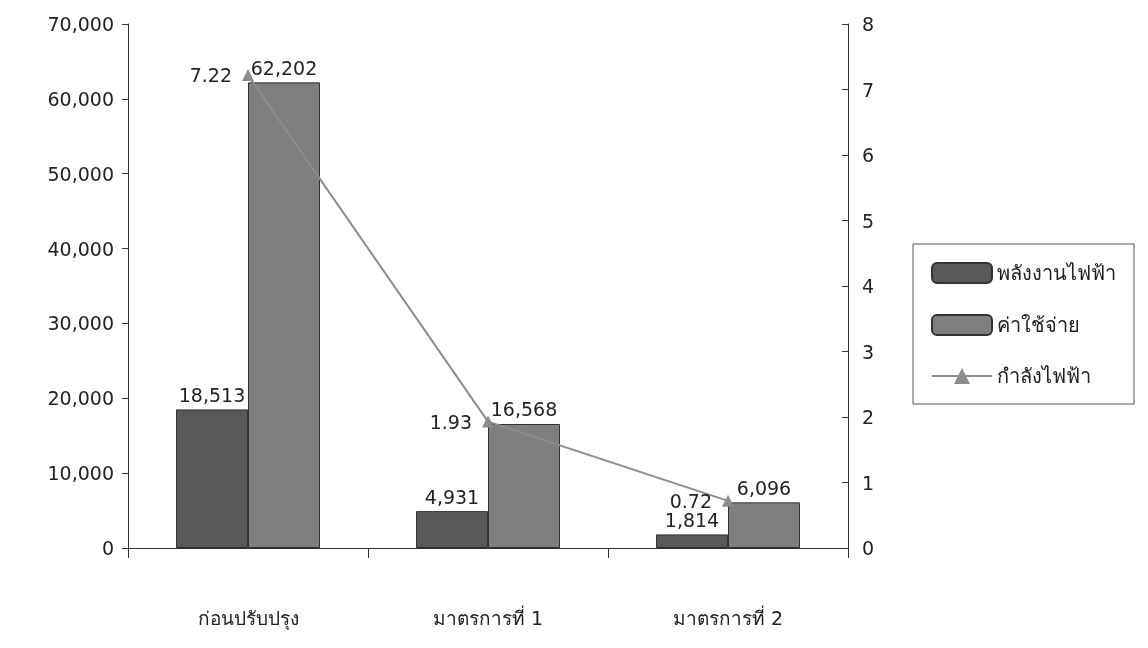 This screenshot has width=1148, height=648. Describe the element at coordinates (524, 409) in the screenshot. I see `data-label: 16,568` at that location.